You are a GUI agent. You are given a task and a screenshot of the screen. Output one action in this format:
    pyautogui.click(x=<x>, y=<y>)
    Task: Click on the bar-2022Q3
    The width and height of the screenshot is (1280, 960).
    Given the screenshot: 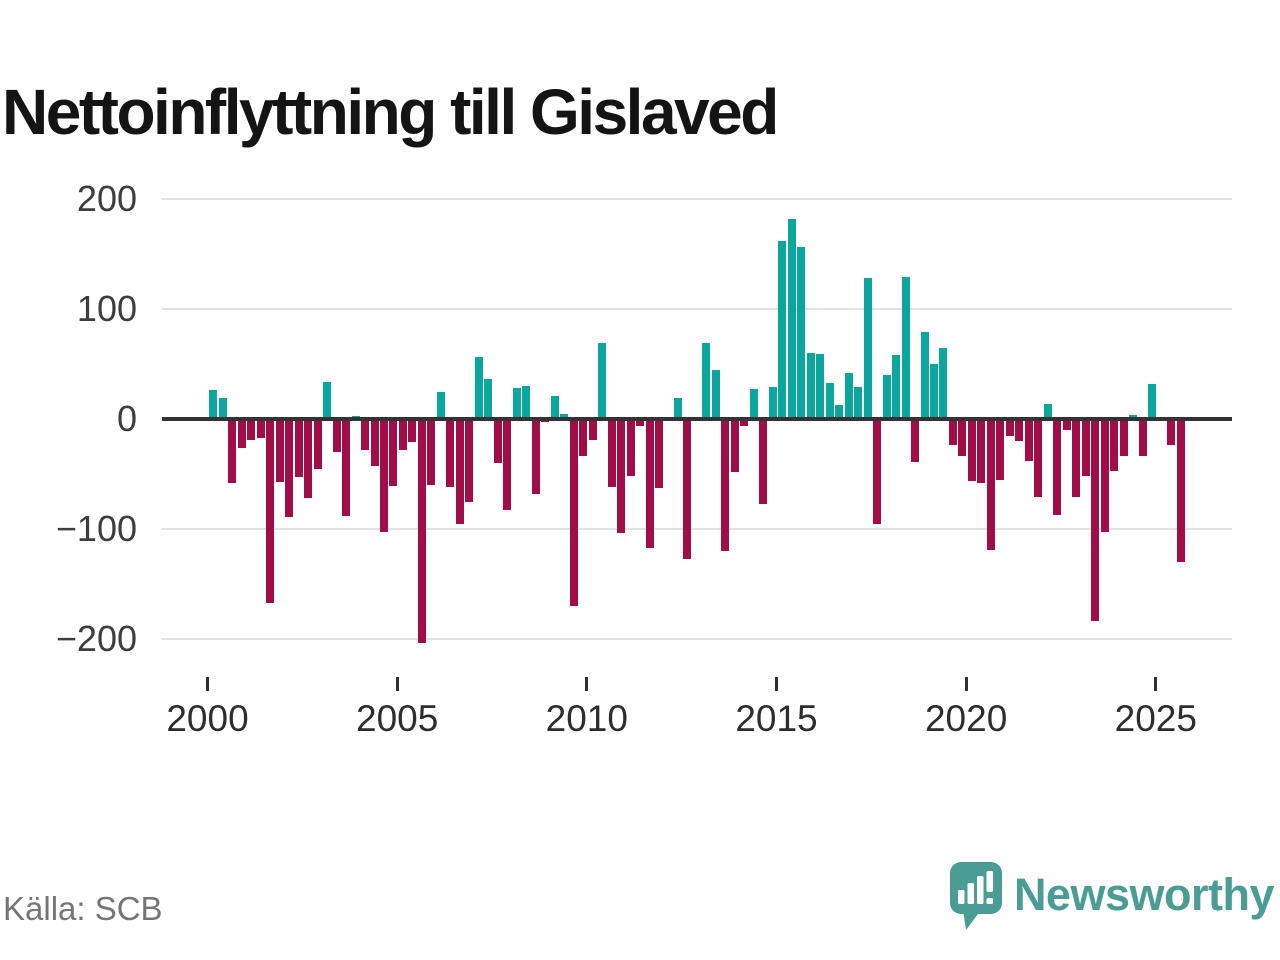 What is the action you would take?
    pyautogui.click(x=1066, y=424)
    